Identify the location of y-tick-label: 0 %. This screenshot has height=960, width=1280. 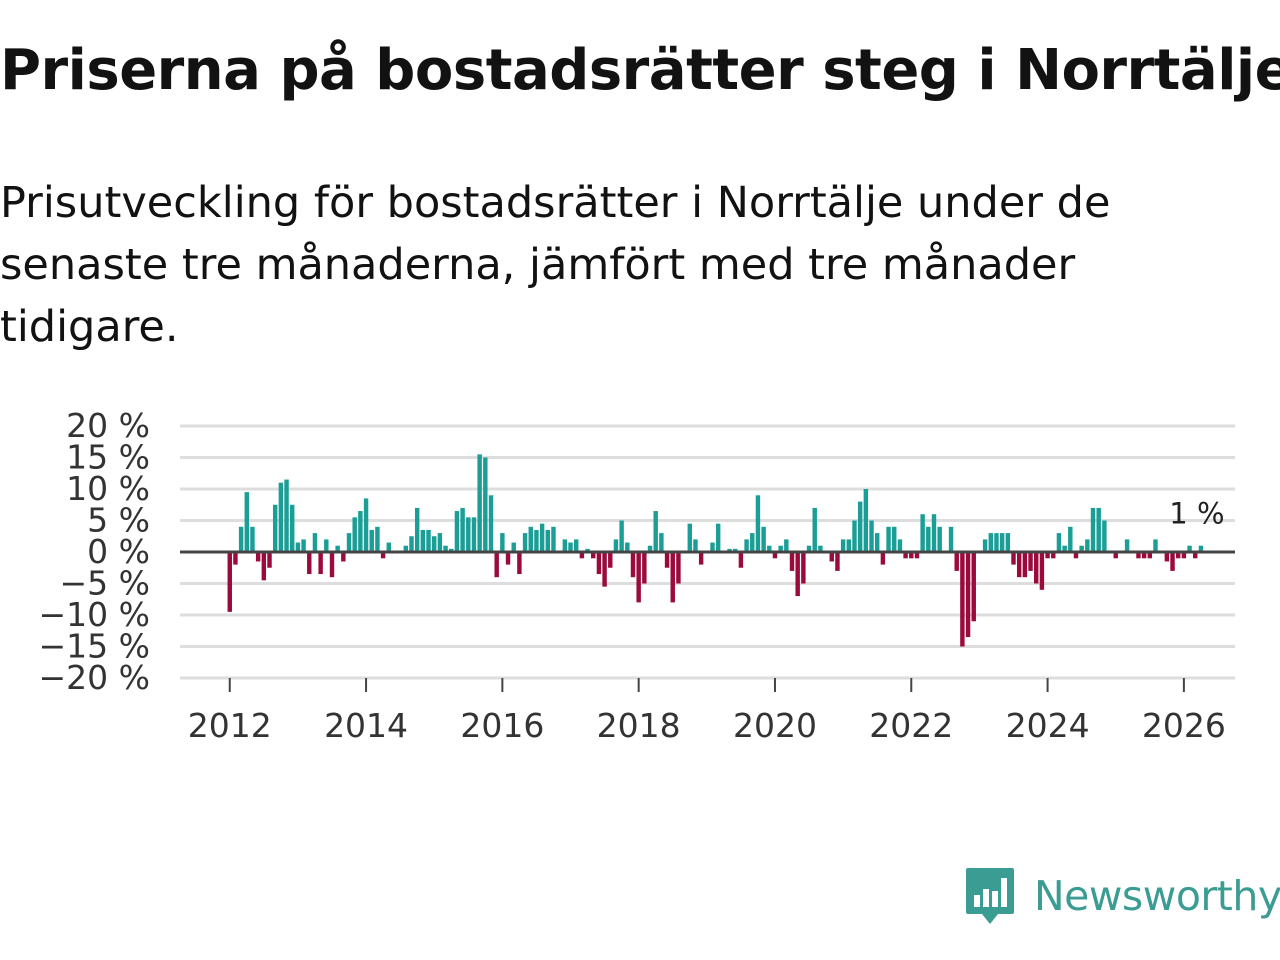
(118, 551).